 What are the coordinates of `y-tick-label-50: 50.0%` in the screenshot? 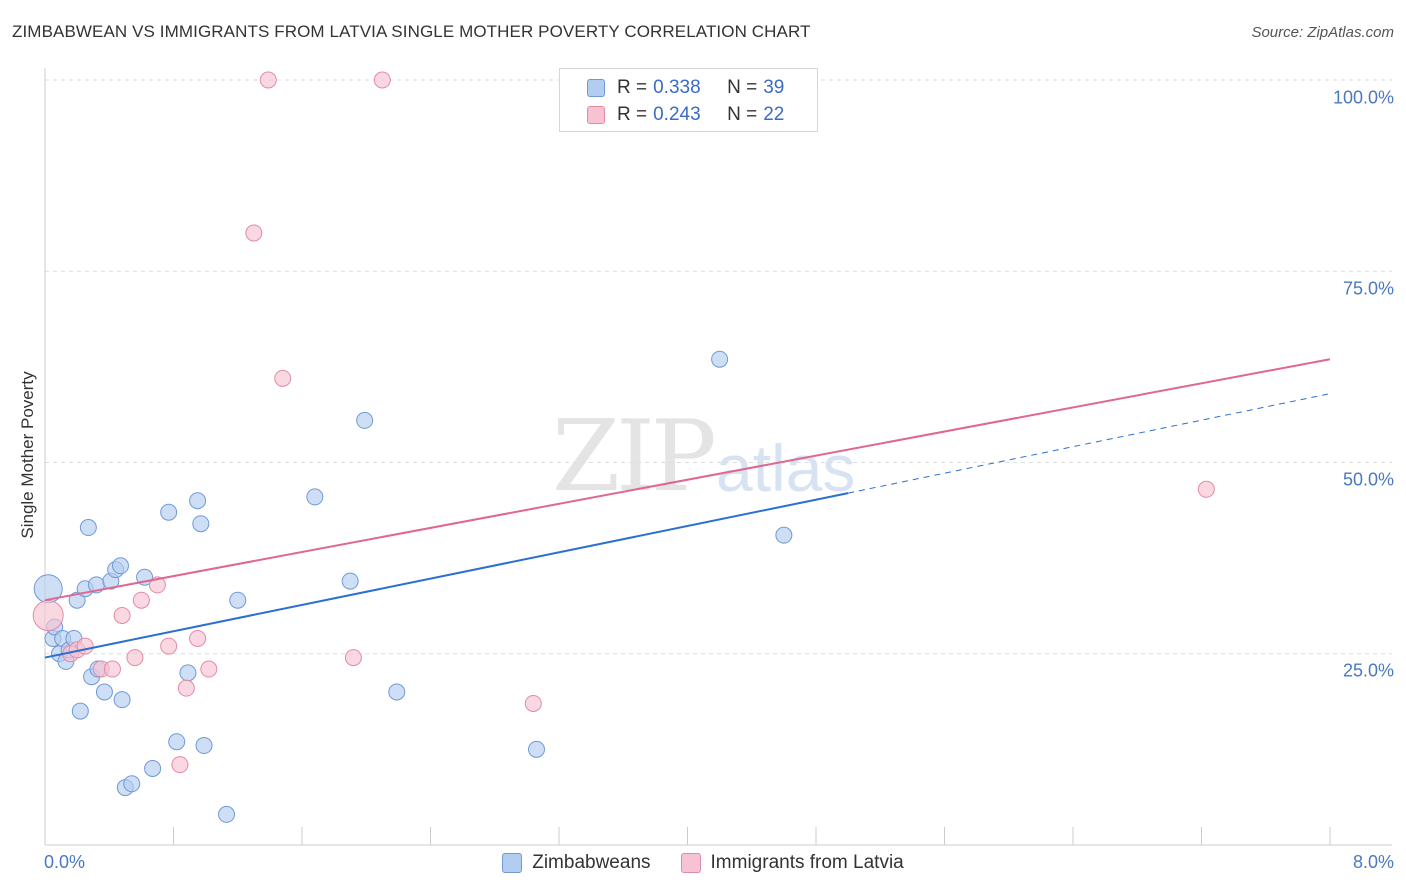 It's located at (1368, 479).